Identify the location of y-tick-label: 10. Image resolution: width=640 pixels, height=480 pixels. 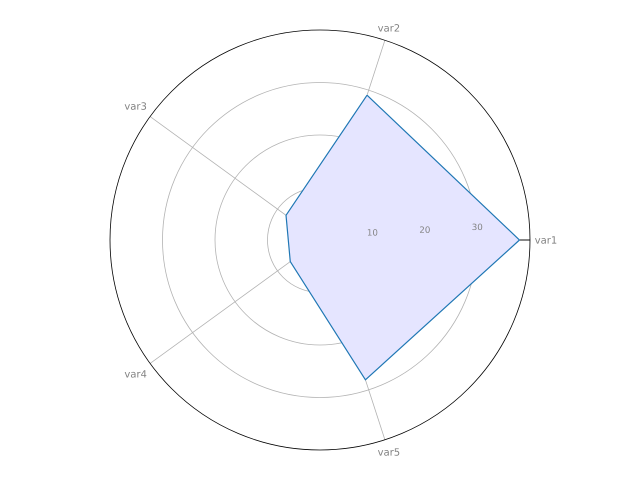
(373, 232).